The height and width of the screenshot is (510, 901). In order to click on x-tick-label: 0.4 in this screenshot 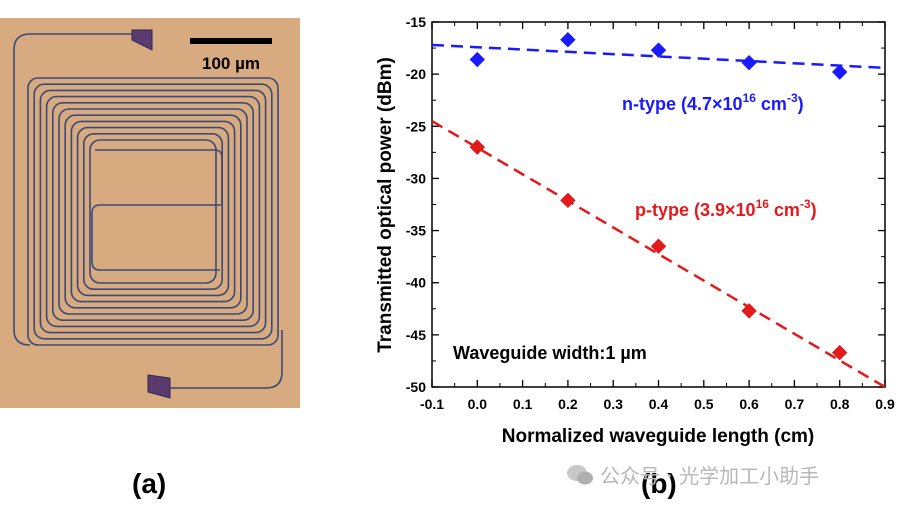, I will do `click(659, 404)`.